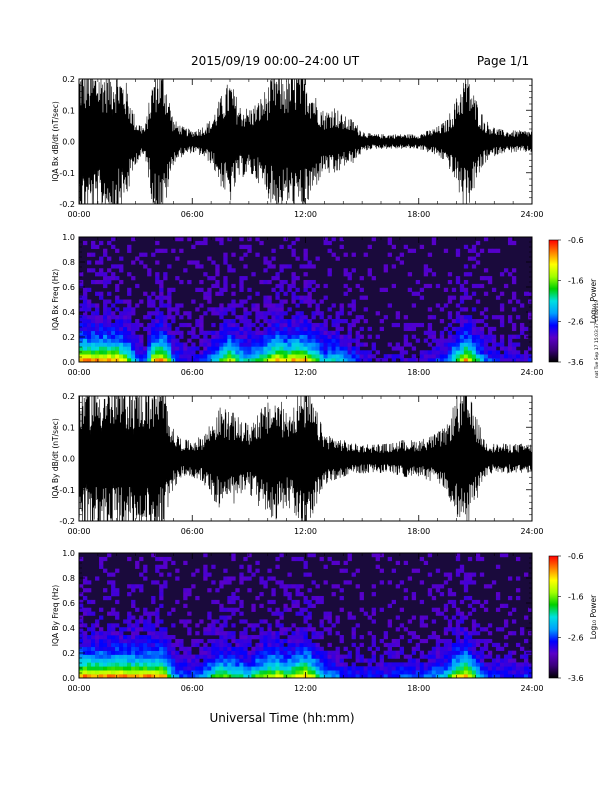  Describe the element at coordinates (306, 616) in the screenshot. I see `spectrogram-cells` at that location.